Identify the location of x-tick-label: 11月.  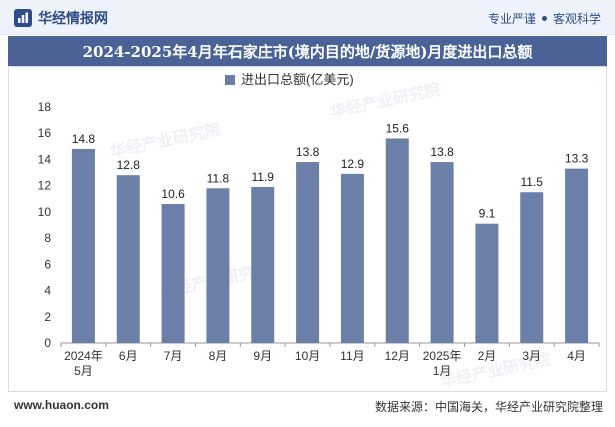
(352, 356).